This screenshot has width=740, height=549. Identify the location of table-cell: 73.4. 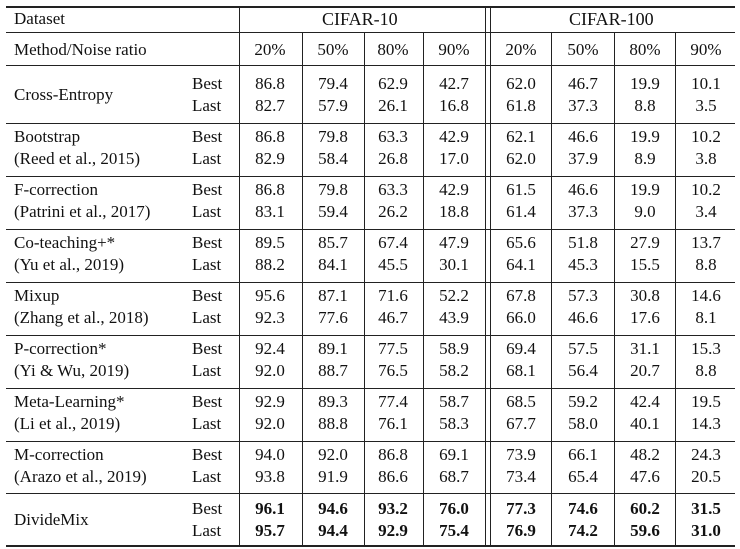
(521, 476).